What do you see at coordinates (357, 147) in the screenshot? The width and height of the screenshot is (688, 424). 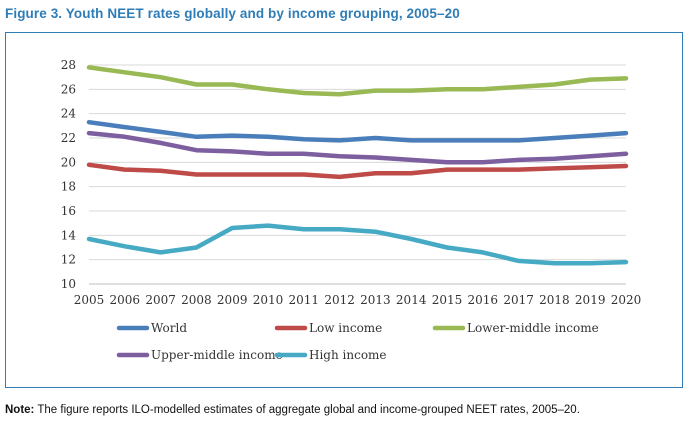 I see `series-line-upper-middle-income` at bounding box center [357, 147].